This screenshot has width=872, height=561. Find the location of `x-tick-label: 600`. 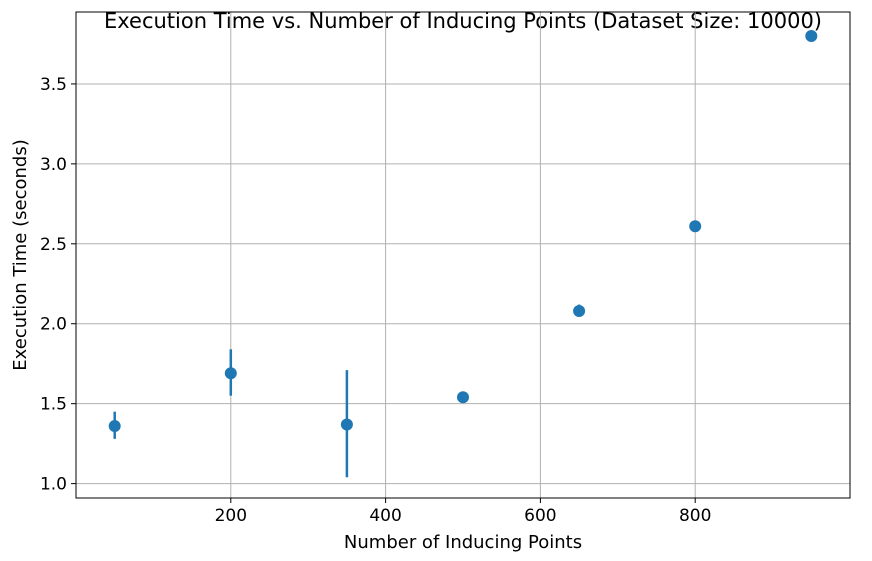

x-tick-label: 600 is located at coordinates (540, 516).